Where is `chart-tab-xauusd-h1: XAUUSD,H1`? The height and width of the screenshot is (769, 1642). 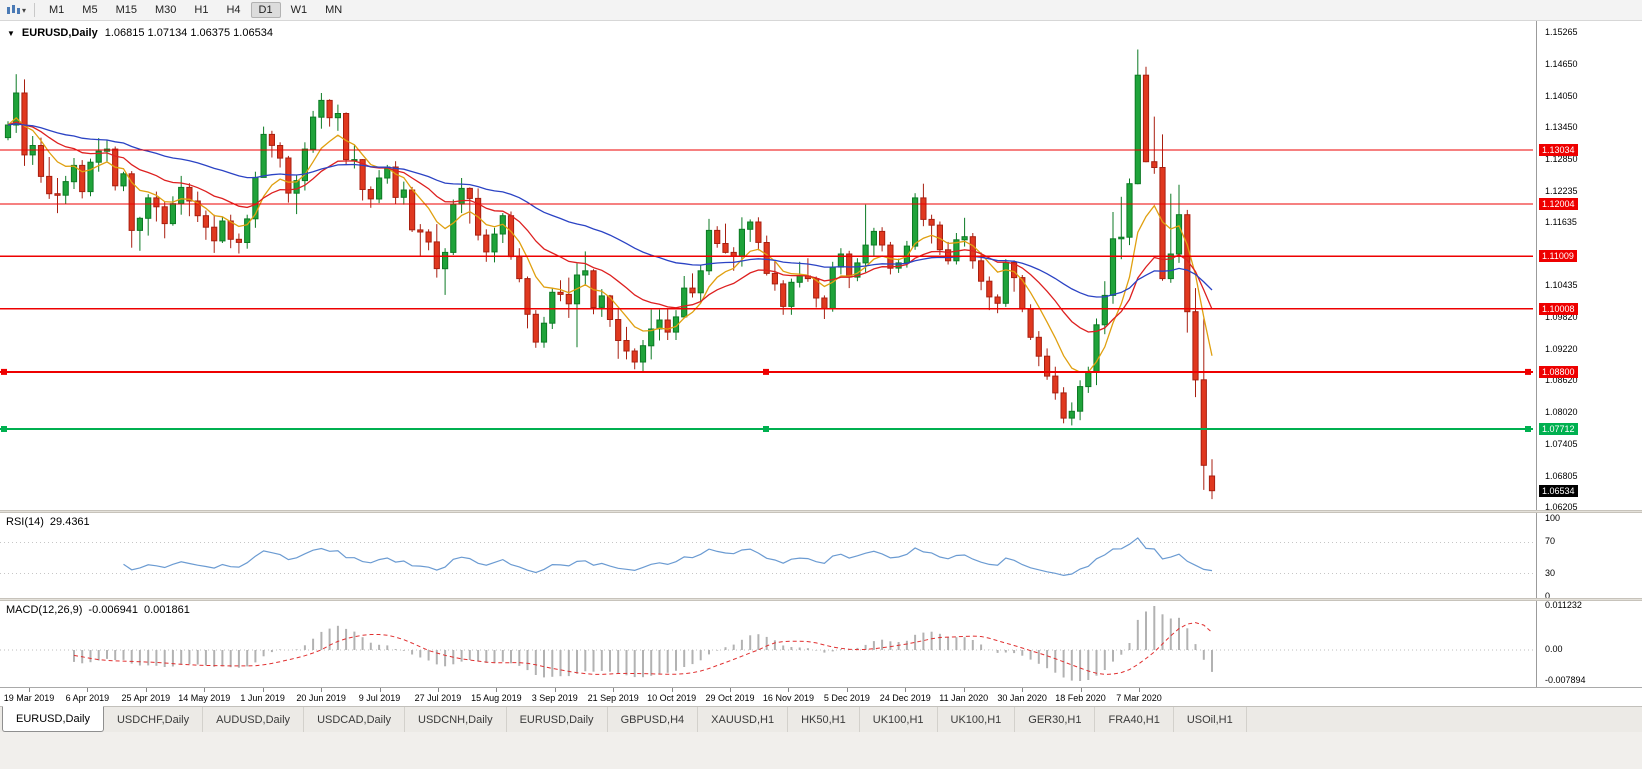 chart-tab-xauusd-h1: XAUUSD,H1 is located at coordinates (743, 719).